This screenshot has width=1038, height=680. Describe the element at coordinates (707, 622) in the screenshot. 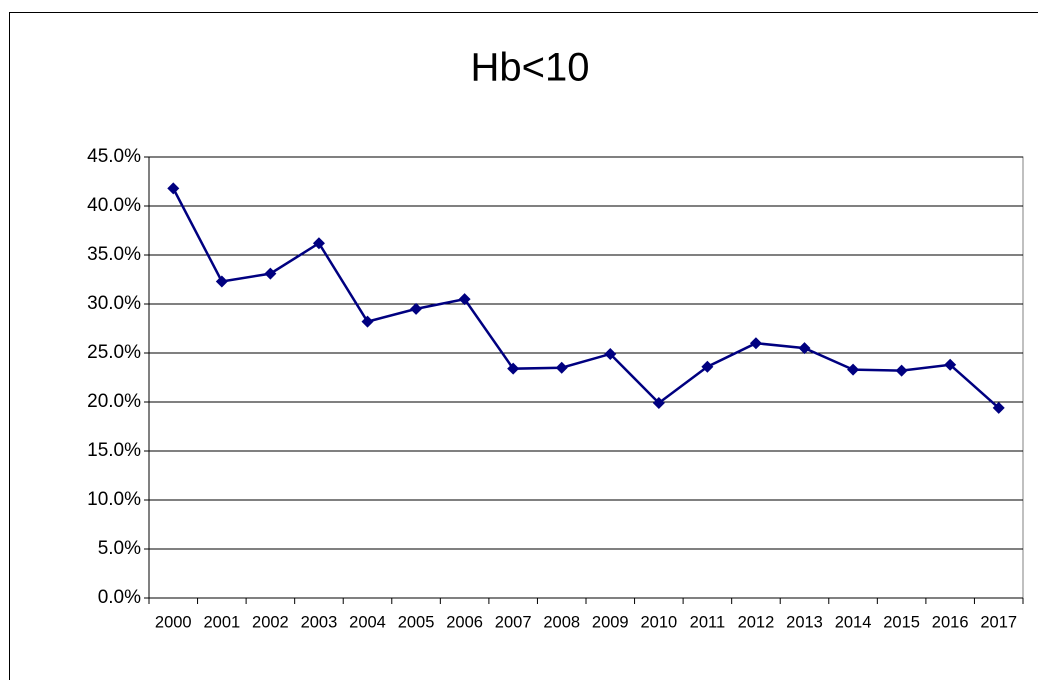

I see `x-tick-label: 2011` at that location.